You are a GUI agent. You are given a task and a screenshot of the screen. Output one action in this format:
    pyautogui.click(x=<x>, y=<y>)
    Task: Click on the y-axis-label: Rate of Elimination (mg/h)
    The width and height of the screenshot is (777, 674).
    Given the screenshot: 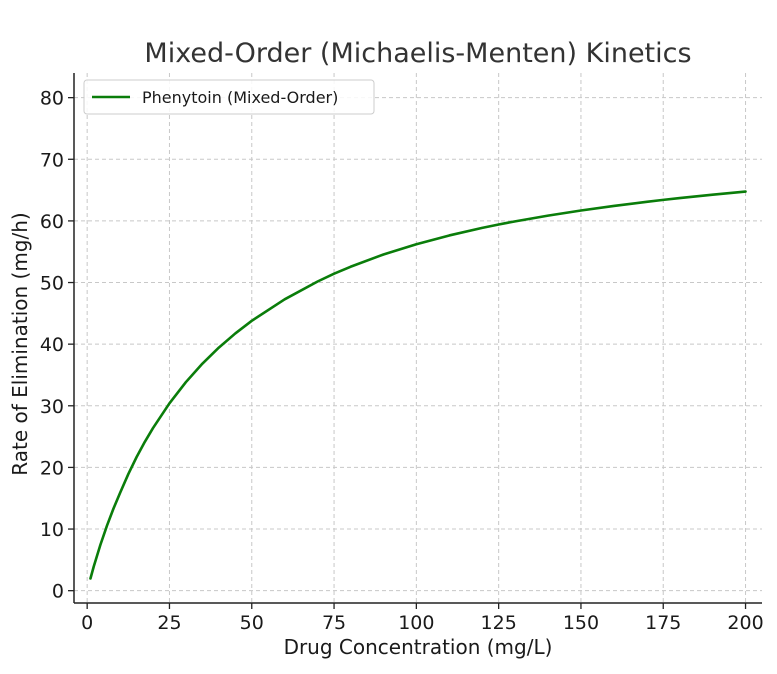 What is the action you would take?
    pyautogui.click(x=20, y=343)
    